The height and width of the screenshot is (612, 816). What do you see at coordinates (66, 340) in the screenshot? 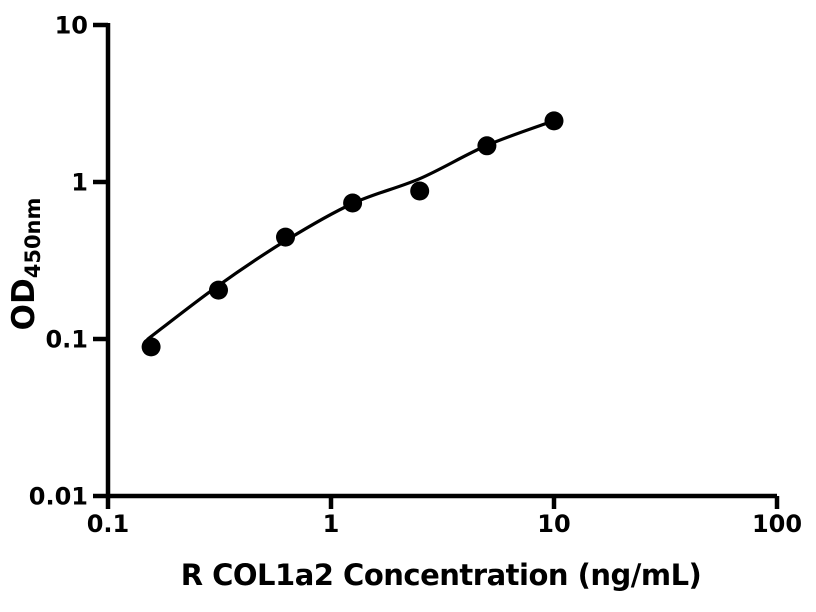
I see `y-axis-tick-label: 0.1` at bounding box center [66, 340].